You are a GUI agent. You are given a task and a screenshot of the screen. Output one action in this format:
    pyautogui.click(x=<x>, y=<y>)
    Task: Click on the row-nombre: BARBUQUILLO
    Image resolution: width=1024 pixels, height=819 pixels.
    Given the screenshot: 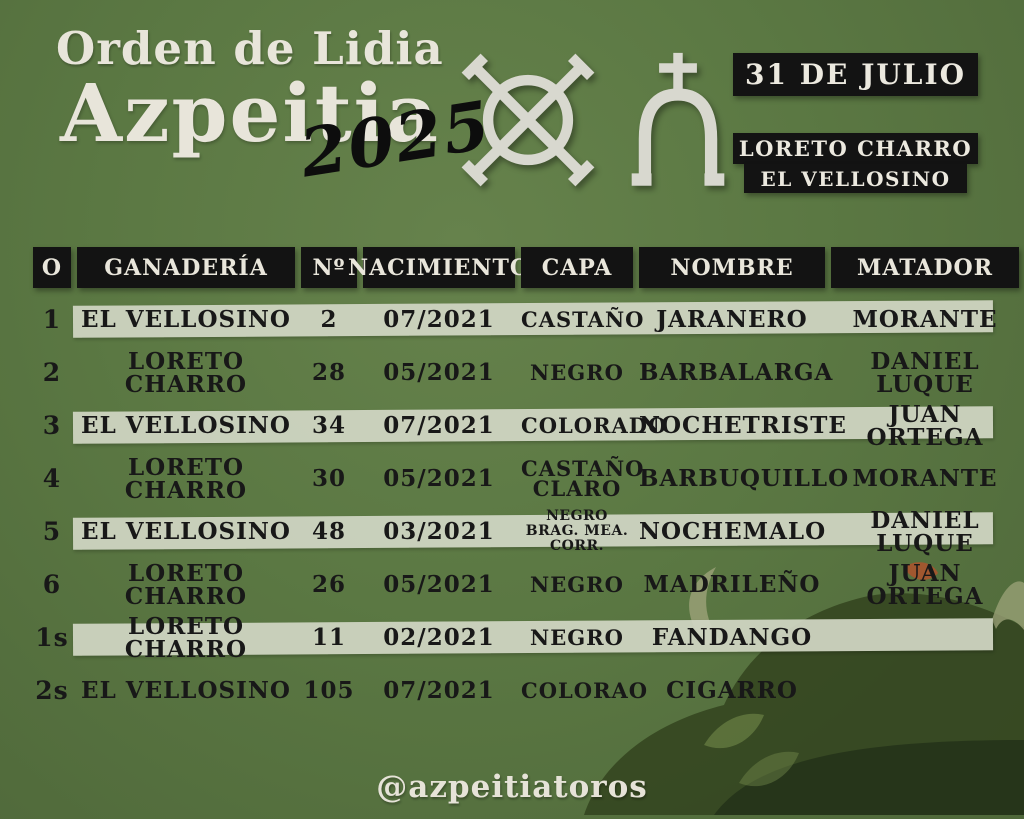 What is the action you would take?
    pyautogui.click(x=744, y=478)
    